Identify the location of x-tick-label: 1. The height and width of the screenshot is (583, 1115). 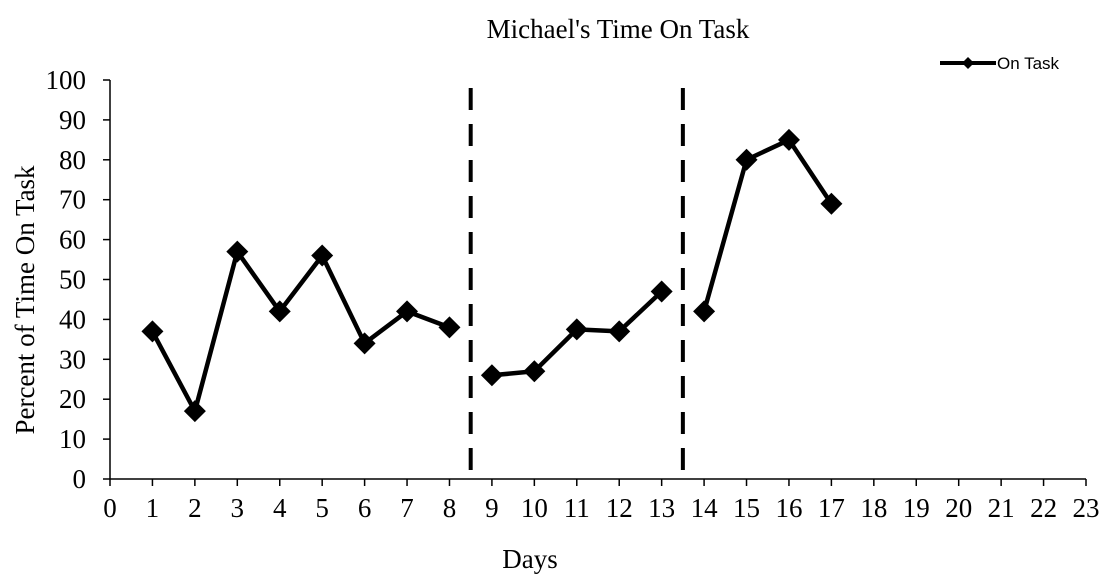
(153, 508).